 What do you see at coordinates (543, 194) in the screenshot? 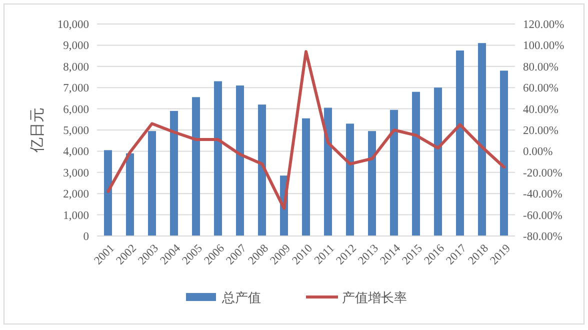
I see `y2-tick-label: -40.00%` at bounding box center [543, 194].